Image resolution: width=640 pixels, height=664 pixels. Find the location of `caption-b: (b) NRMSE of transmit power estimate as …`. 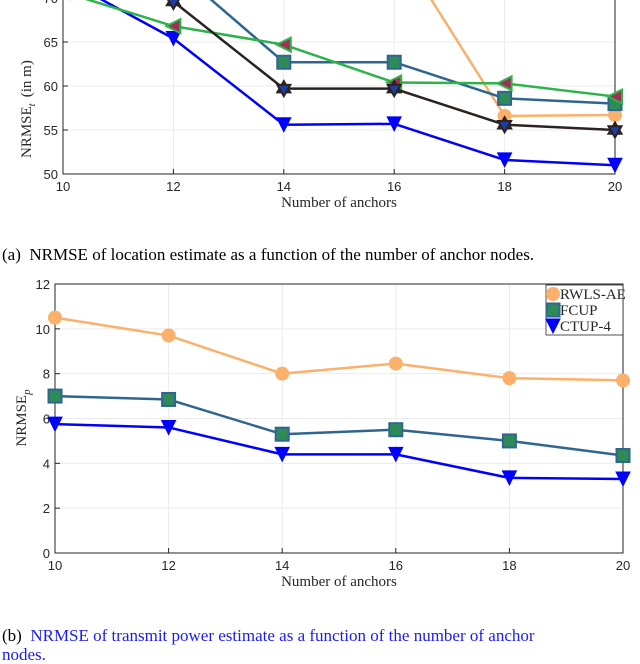

caption-b: (b) NRMSE of transmit power estimate as … is located at coordinates (268, 645).